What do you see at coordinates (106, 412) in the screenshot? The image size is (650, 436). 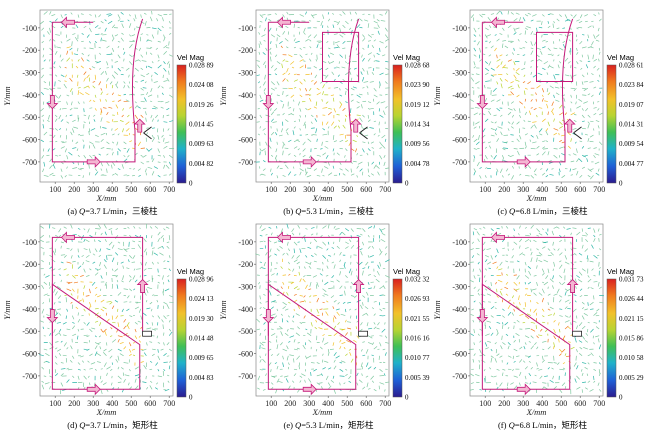 I see `x-axis-label: X/mm` at bounding box center [106, 412].